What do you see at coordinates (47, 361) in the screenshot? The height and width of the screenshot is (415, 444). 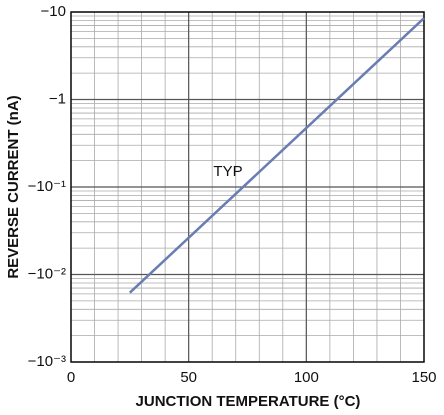 I see `y-tick-label: −10⁻³` at bounding box center [47, 361].